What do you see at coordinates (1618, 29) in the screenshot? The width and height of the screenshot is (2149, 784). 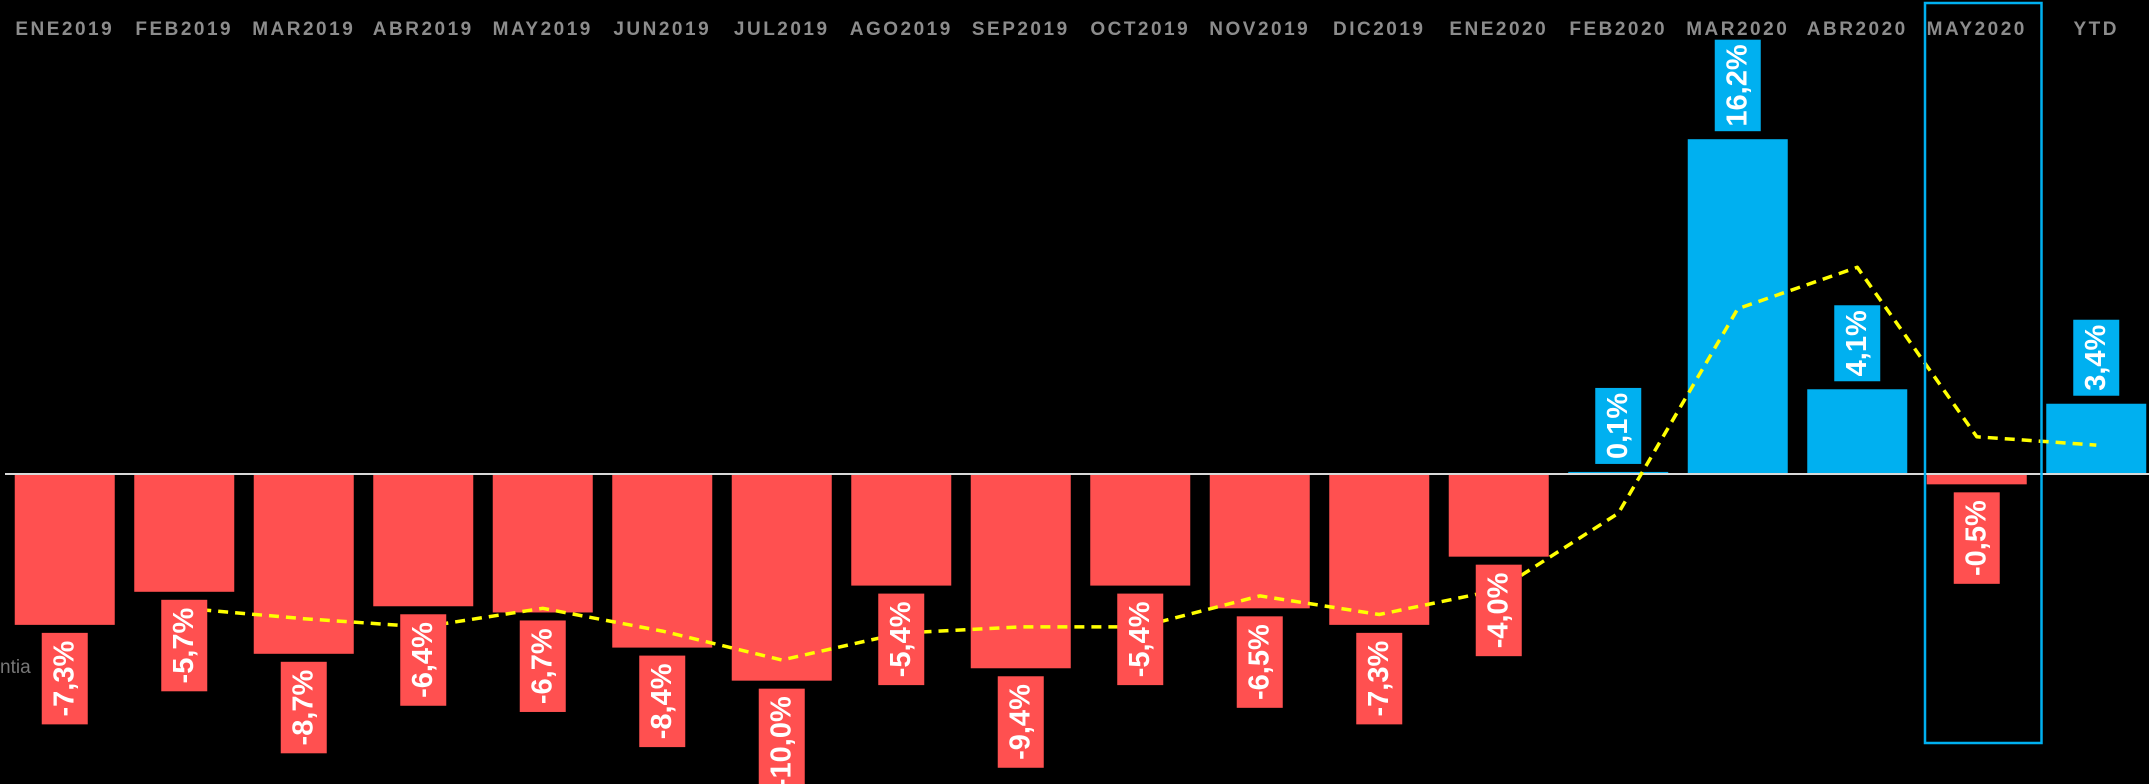 I see `category-label: FEB2020` at bounding box center [1618, 29].